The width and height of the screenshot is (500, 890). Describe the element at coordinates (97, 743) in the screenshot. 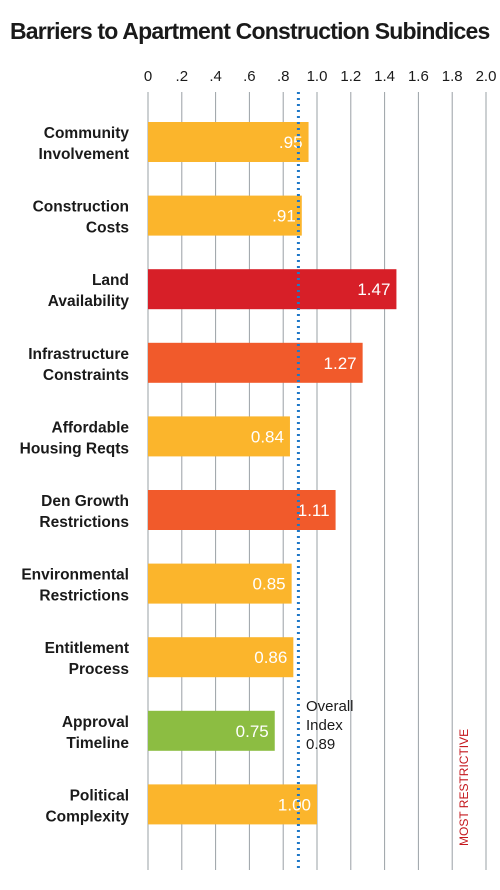

I see `category-label: Timeline` at that location.